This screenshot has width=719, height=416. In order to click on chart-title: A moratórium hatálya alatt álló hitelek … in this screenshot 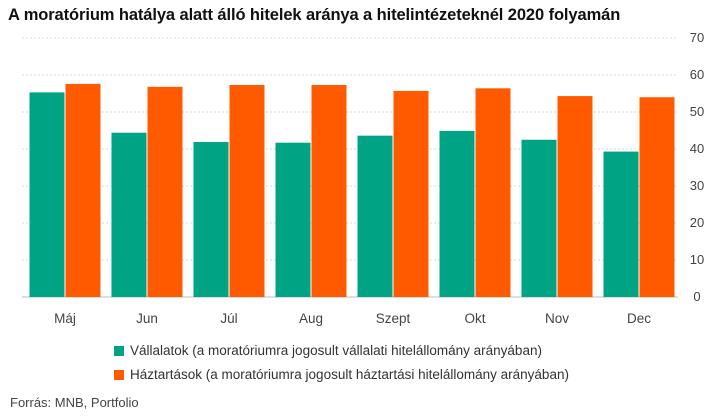, I will do `click(314, 15)`.